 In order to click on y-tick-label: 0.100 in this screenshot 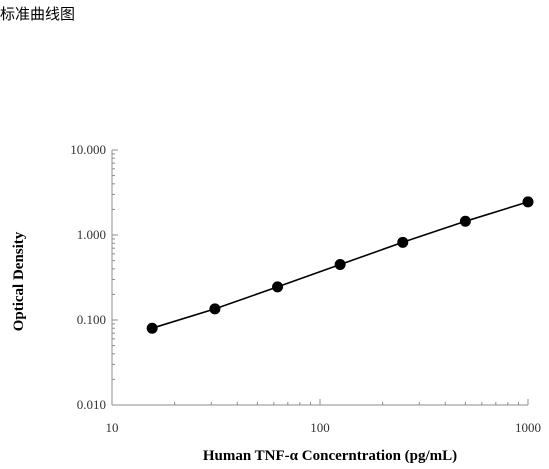, I will do `click(91, 319)`.